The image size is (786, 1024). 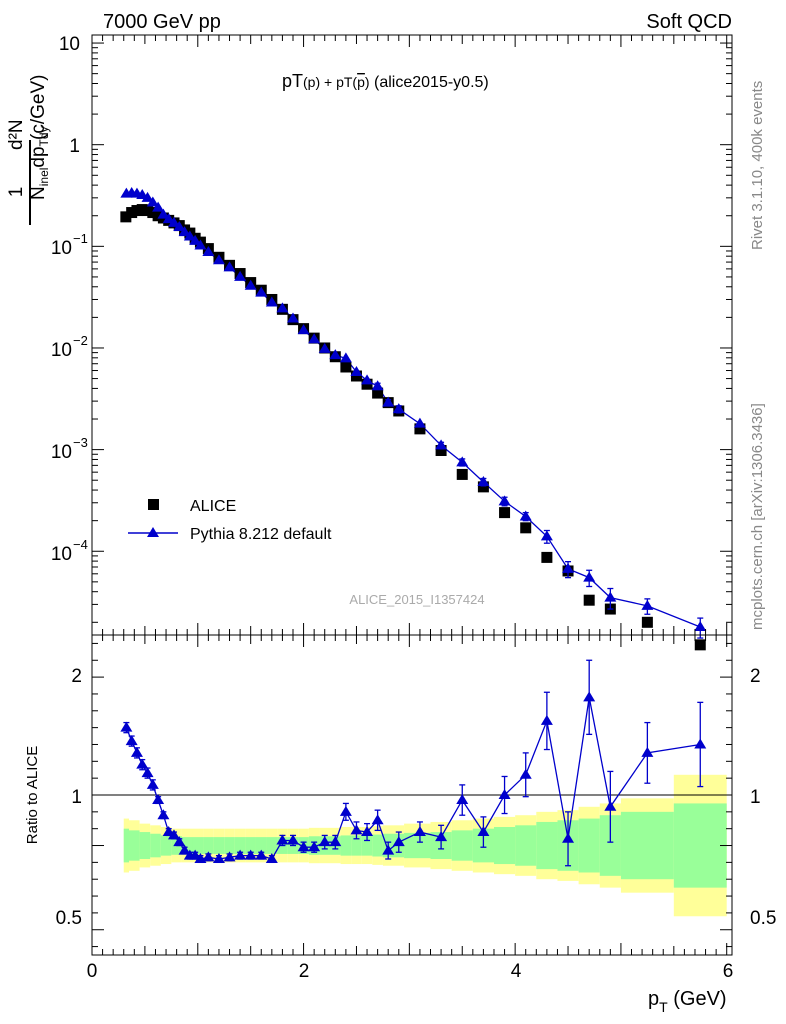 What do you see at coordinates (728, 971) in the screenshot?
I see `xtick-label-6: 6` at bounding box center [728, 971].